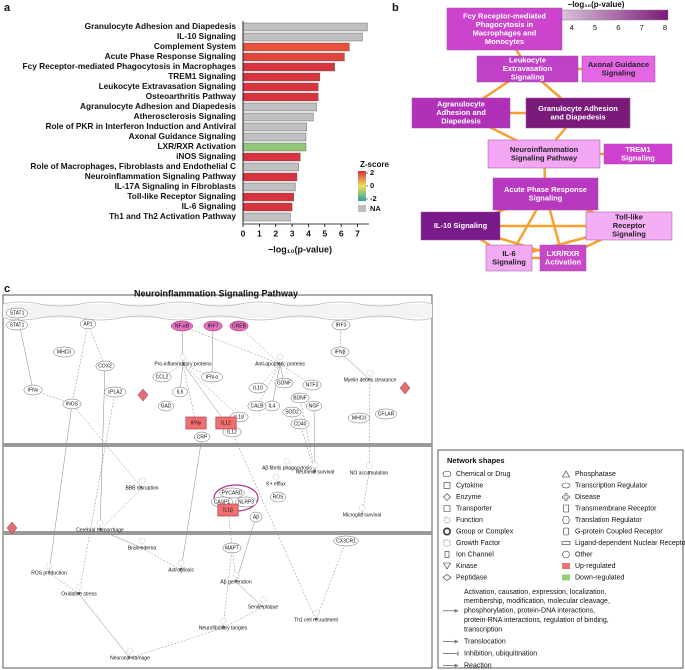  Describe the element at coordinates (341, 325) in the screenshot. I see `gene-label: IRF3` at that location.